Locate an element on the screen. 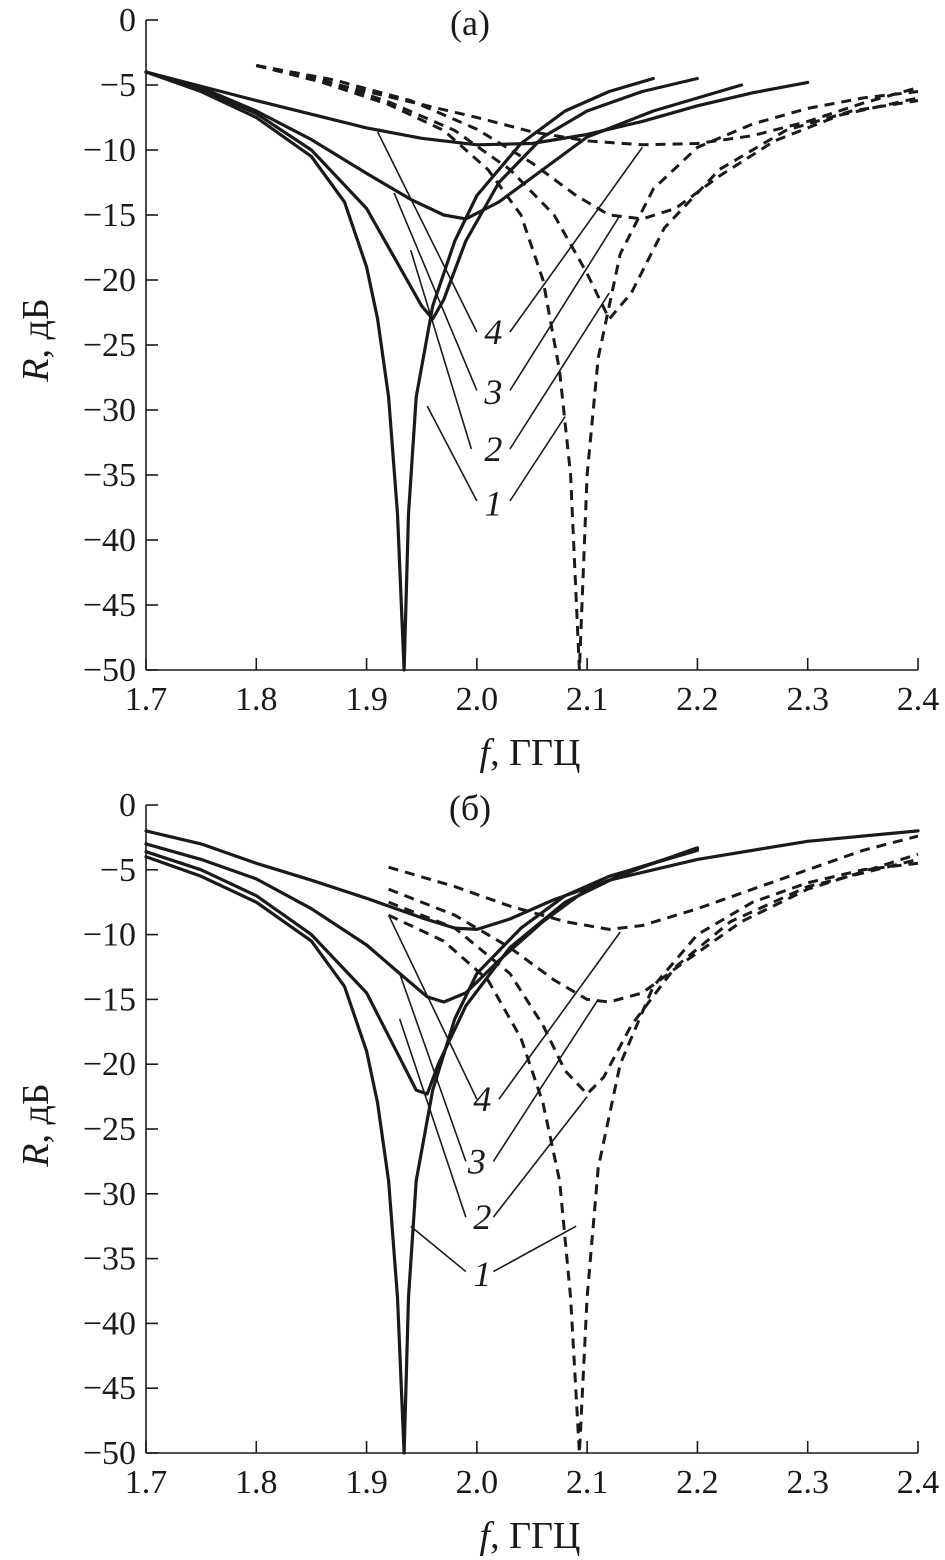 The width and height of the screenshot is (945, 1560). series-3-dashed-line is located at coordinates (653, 928).